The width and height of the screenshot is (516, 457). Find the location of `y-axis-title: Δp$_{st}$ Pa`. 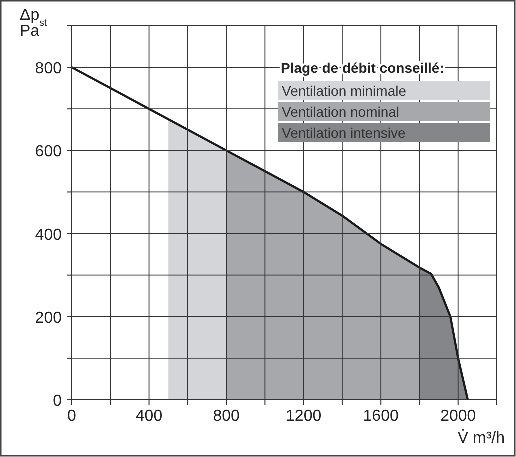

y-axis-title: Δp$_{st}$ Pa is located at coordinates (34, 23).